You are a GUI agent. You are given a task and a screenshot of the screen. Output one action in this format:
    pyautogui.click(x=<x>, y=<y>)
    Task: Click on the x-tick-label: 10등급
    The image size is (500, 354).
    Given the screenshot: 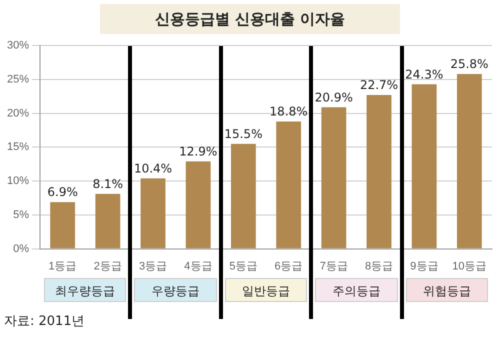 What is the action you would take?
    pyautogui.click(x=469, y=266)
    